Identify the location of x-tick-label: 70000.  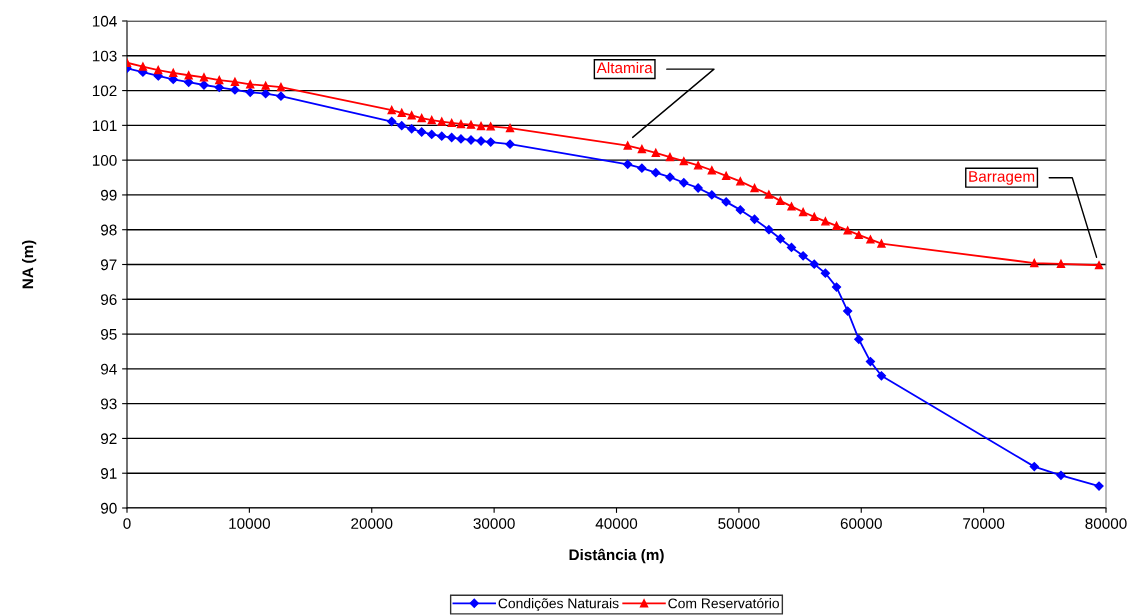
(984, 523).